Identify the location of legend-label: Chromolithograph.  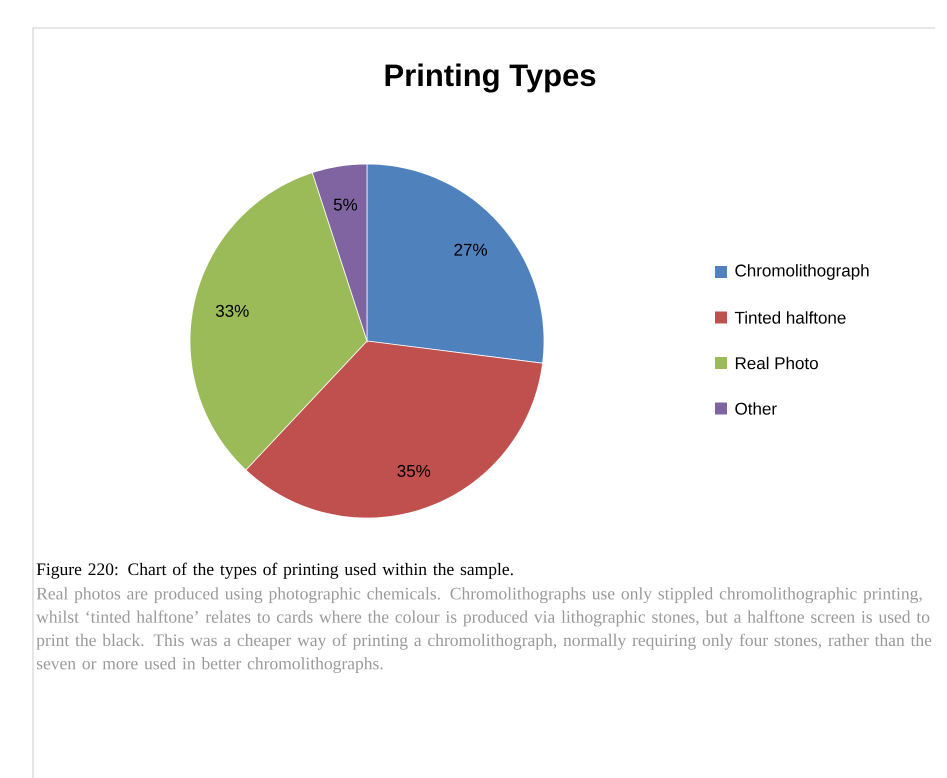
(802, 272).